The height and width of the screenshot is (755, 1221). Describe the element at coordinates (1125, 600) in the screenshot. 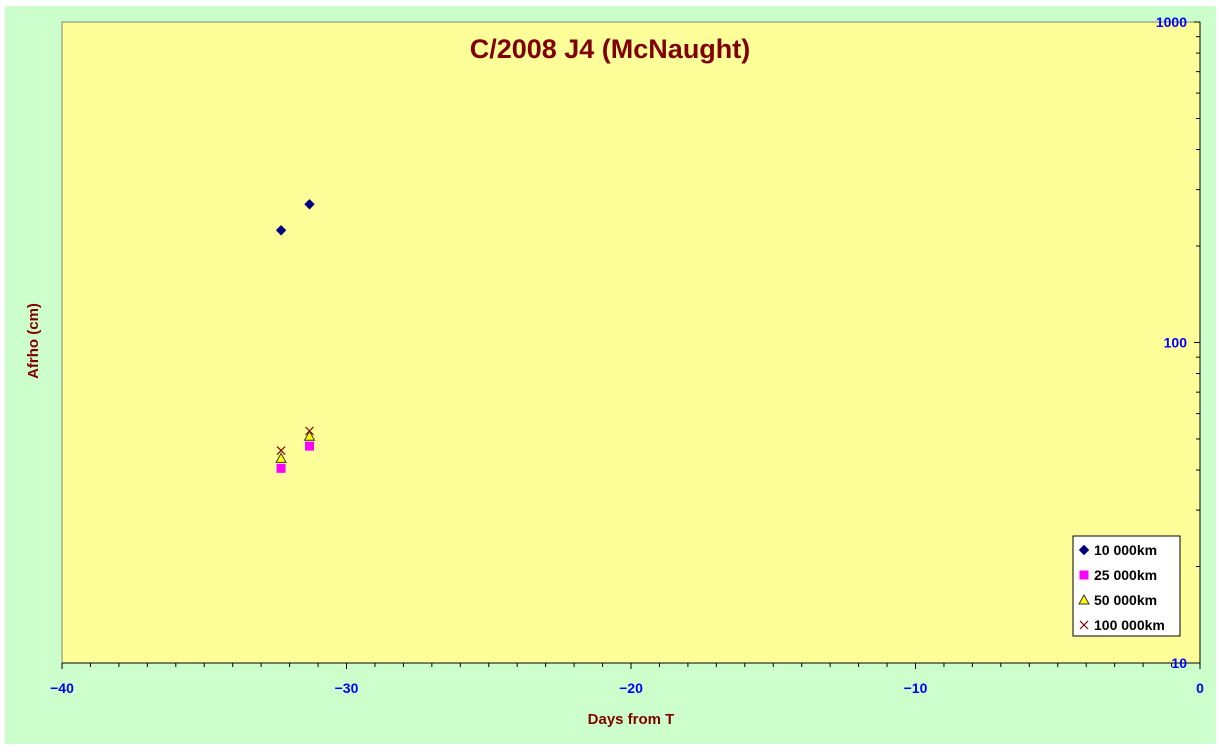

I see `legend-label: 50 000km` at that location.